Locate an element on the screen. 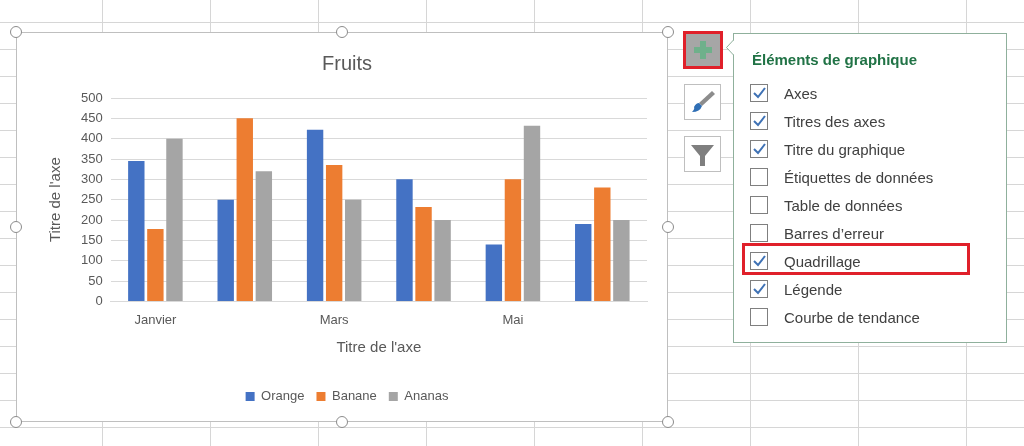  y-tick-label: 500 is located at coordinates (91, 97).